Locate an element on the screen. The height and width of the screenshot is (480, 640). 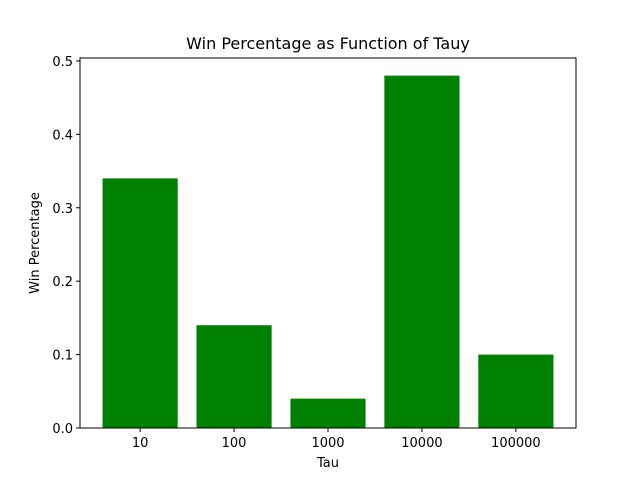
x-tick-label-100: 100 is located at coordinates (234, 443).